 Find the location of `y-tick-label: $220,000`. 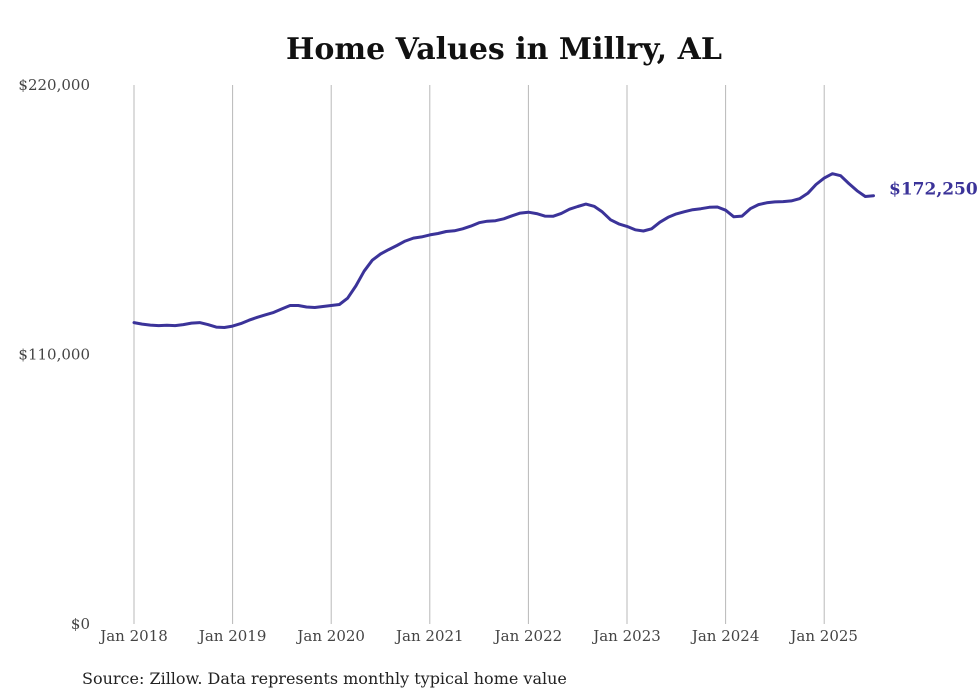

y-tick-label: $220,000 is located at coordinates (54, 85).